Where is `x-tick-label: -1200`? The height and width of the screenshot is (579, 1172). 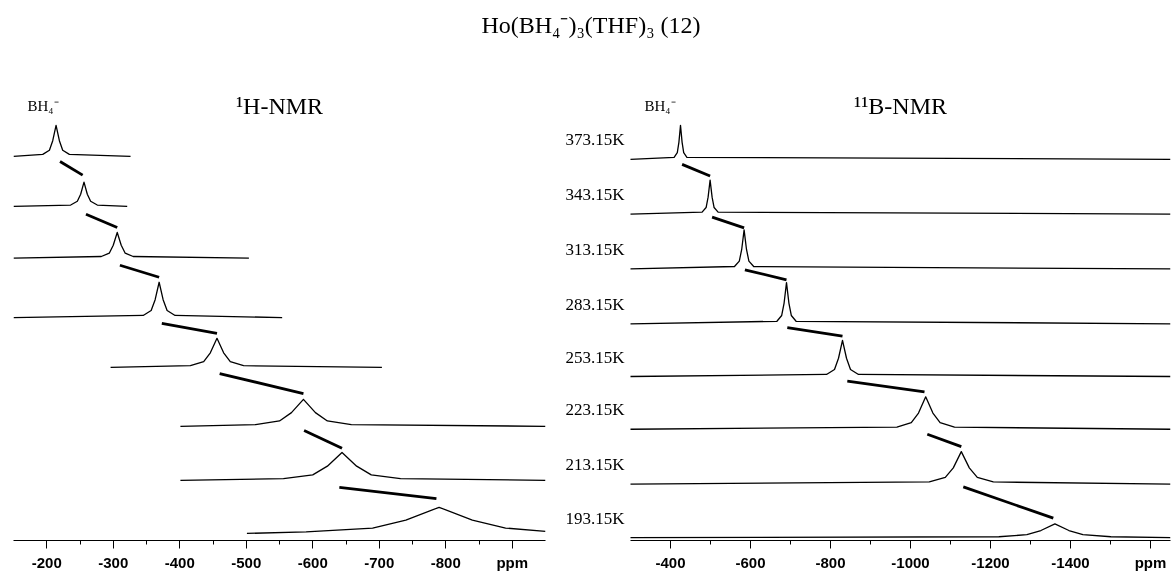 x-tick-label: -1200 is located at coordinates (990, 562).